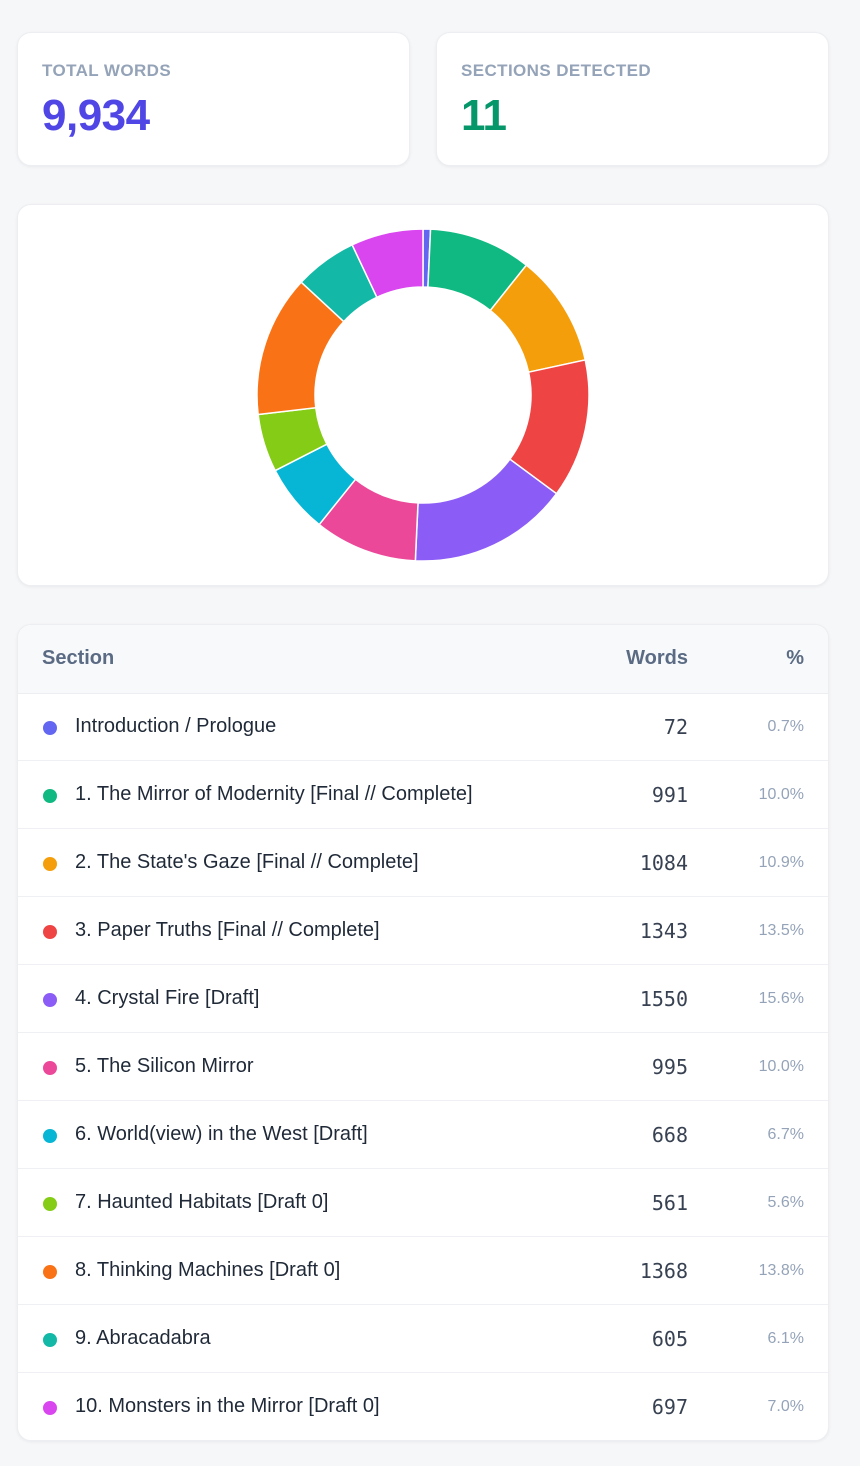 This screenshot has width=860, height=1466. I want to click on section-percent: 0.7%, so click(785, 726).